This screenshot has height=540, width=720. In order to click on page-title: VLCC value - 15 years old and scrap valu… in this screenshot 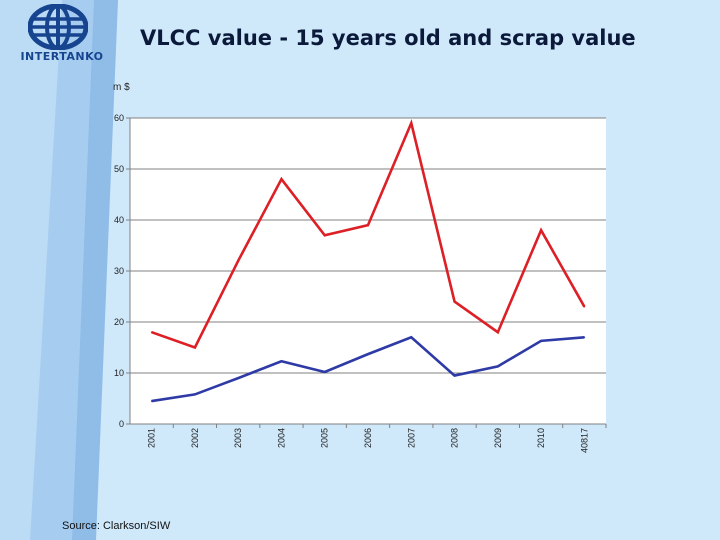, I will do `click(388, 38)`.